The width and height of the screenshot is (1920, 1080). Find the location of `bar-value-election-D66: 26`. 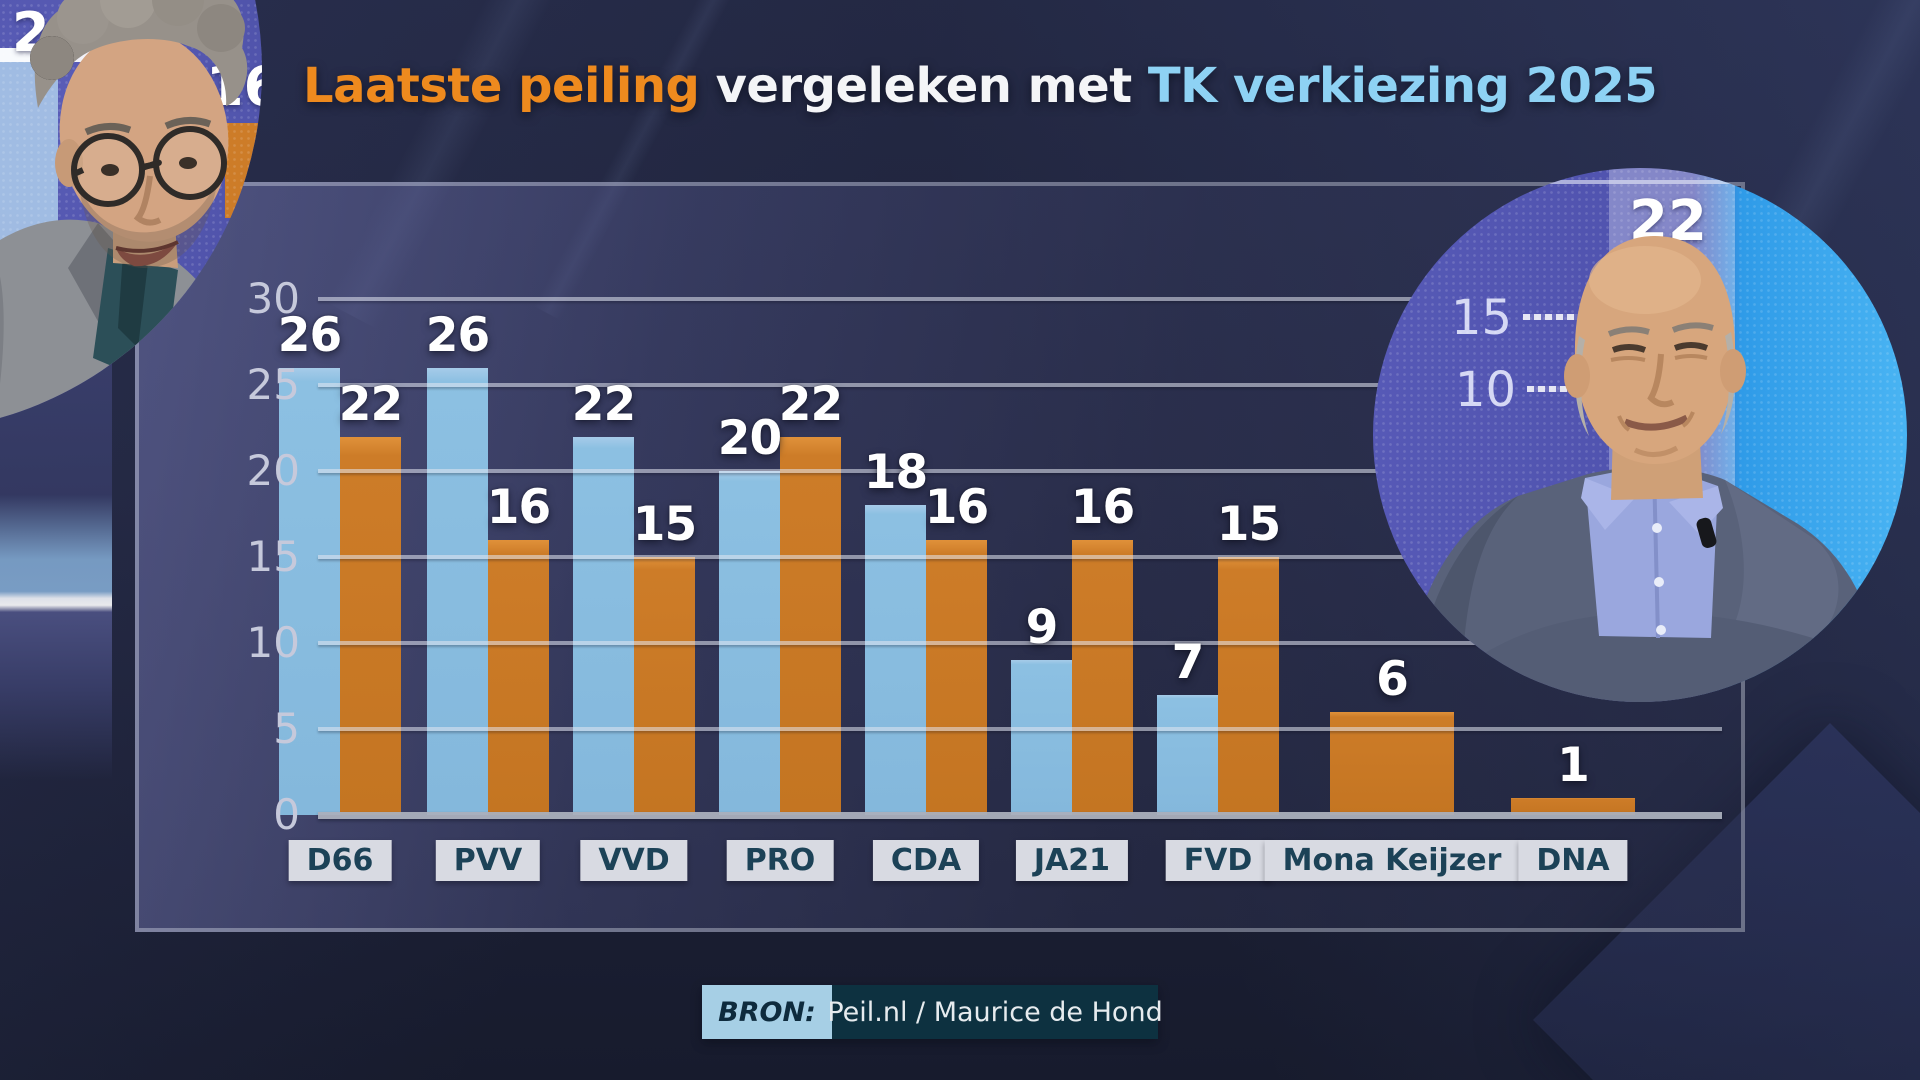

bar-value-election-D66: 26 is located at coordinates (309, 335).